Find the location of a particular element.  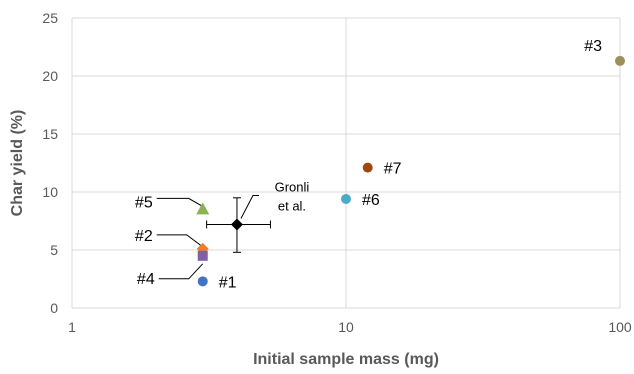

point-label-1: #1 is located at coordinates (228, 282).